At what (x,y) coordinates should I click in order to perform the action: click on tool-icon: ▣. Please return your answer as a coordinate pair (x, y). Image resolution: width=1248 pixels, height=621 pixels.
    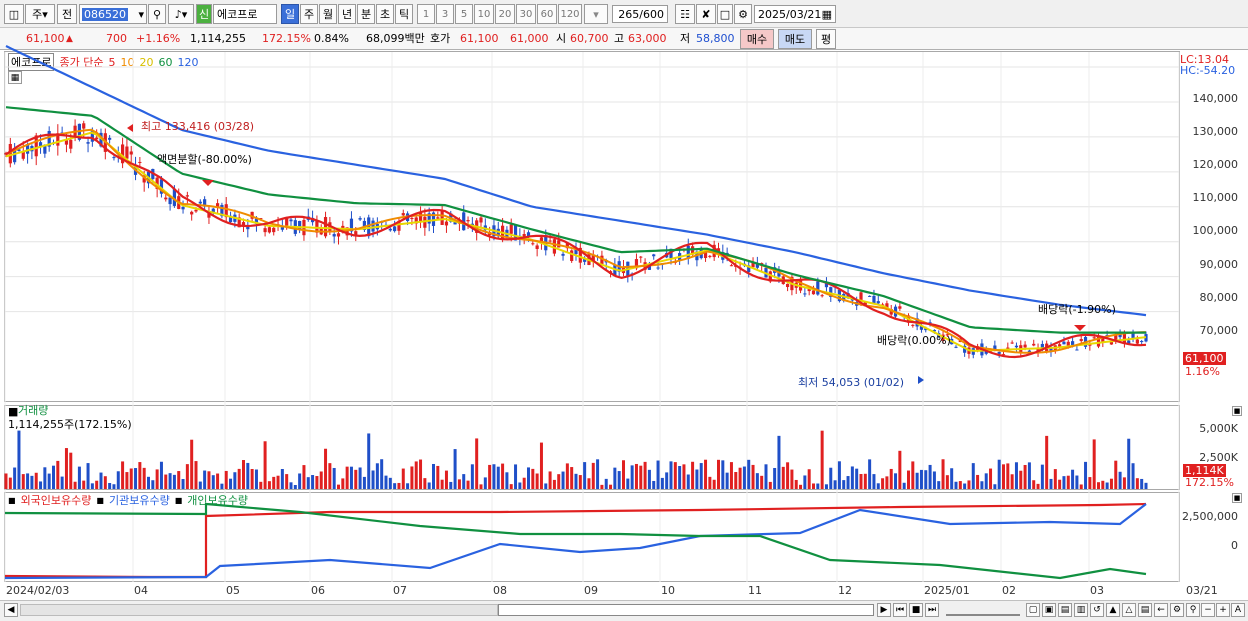
    Looking at the image, I should click on (1049, 610).